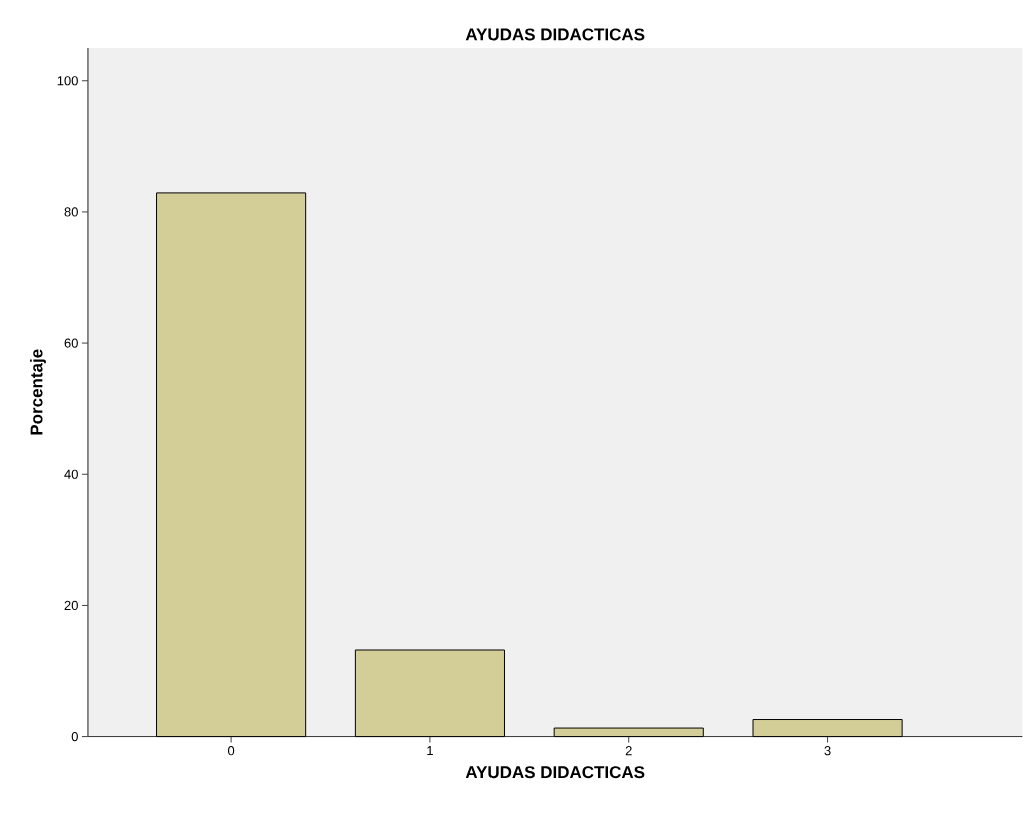 This screenshot has width=1023, height=815. I want to click on x-tick-label: 0, so click(231, 751).